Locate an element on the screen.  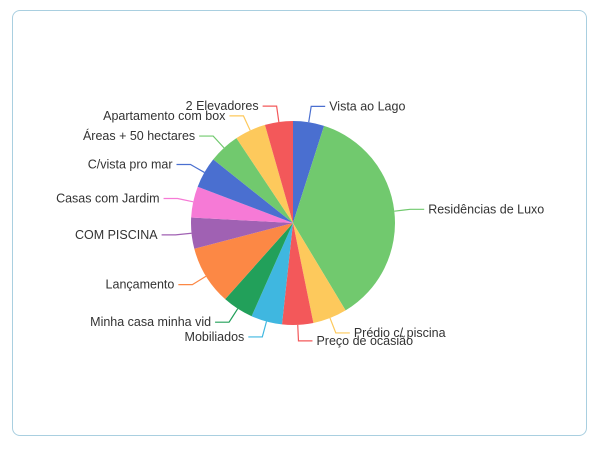
pie-slice-label: Minha casa minha vid is located at coordinates (150, 322).